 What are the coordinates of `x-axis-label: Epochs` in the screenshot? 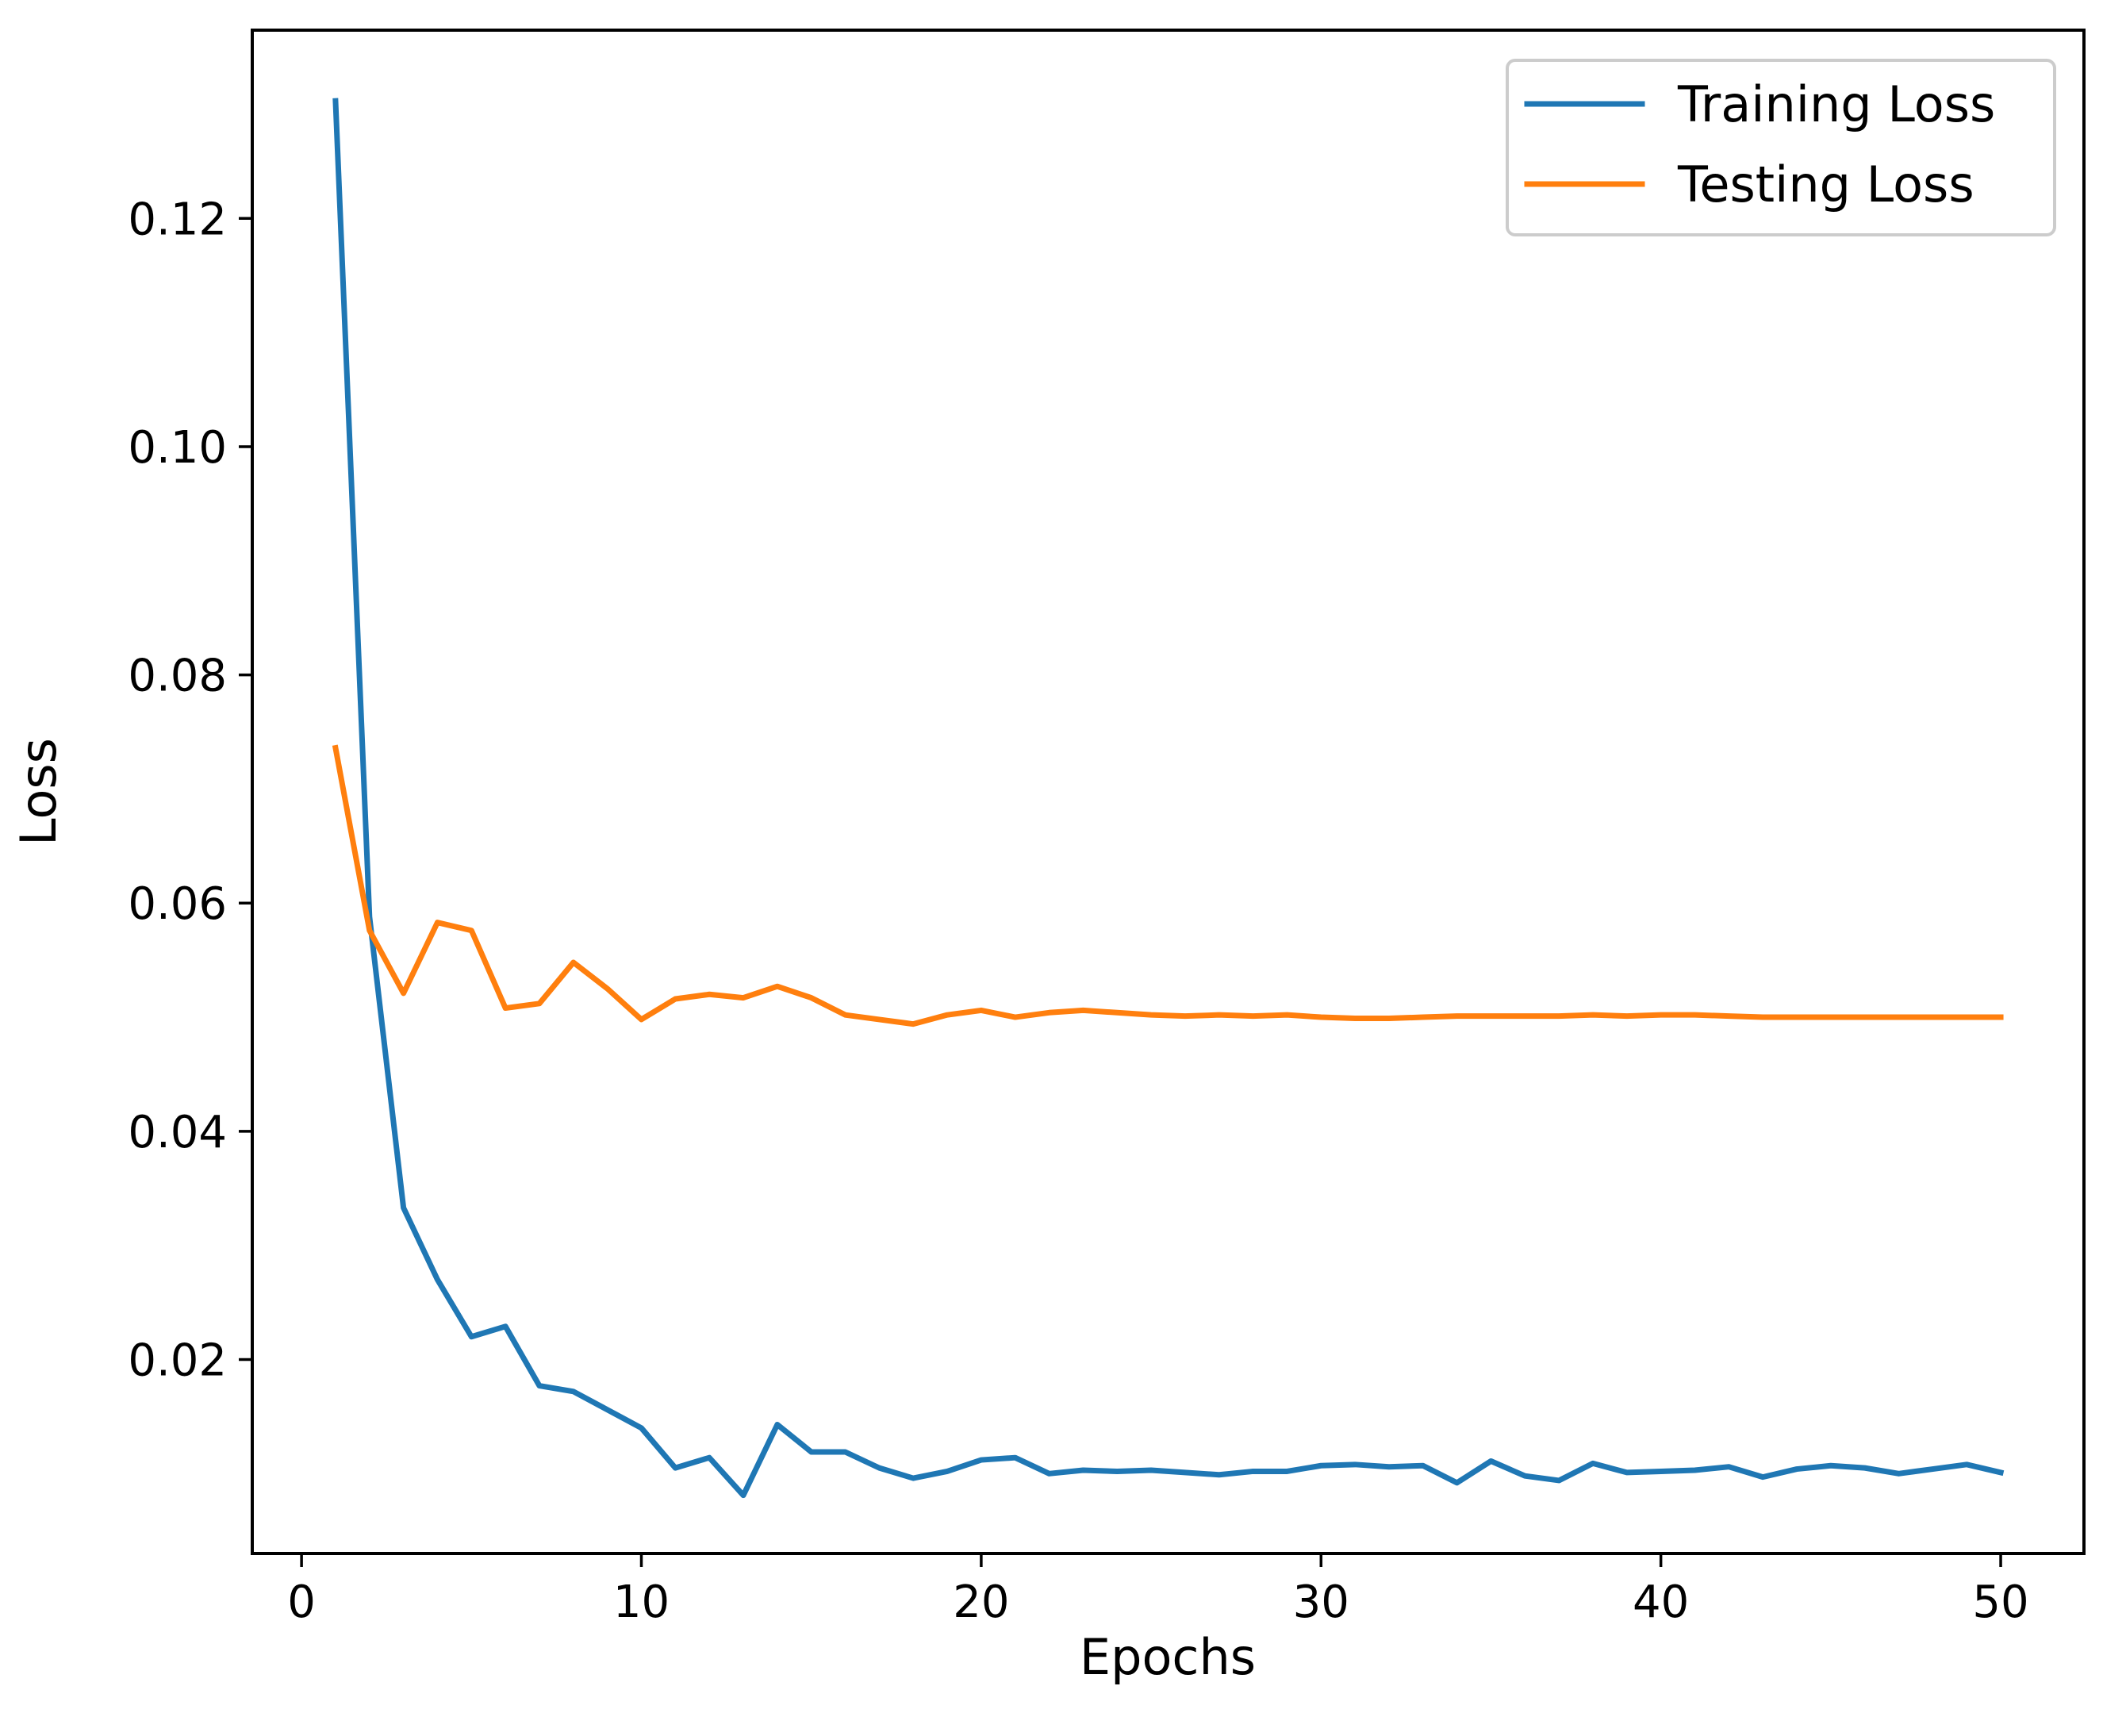 It's located at (1168, 1657).